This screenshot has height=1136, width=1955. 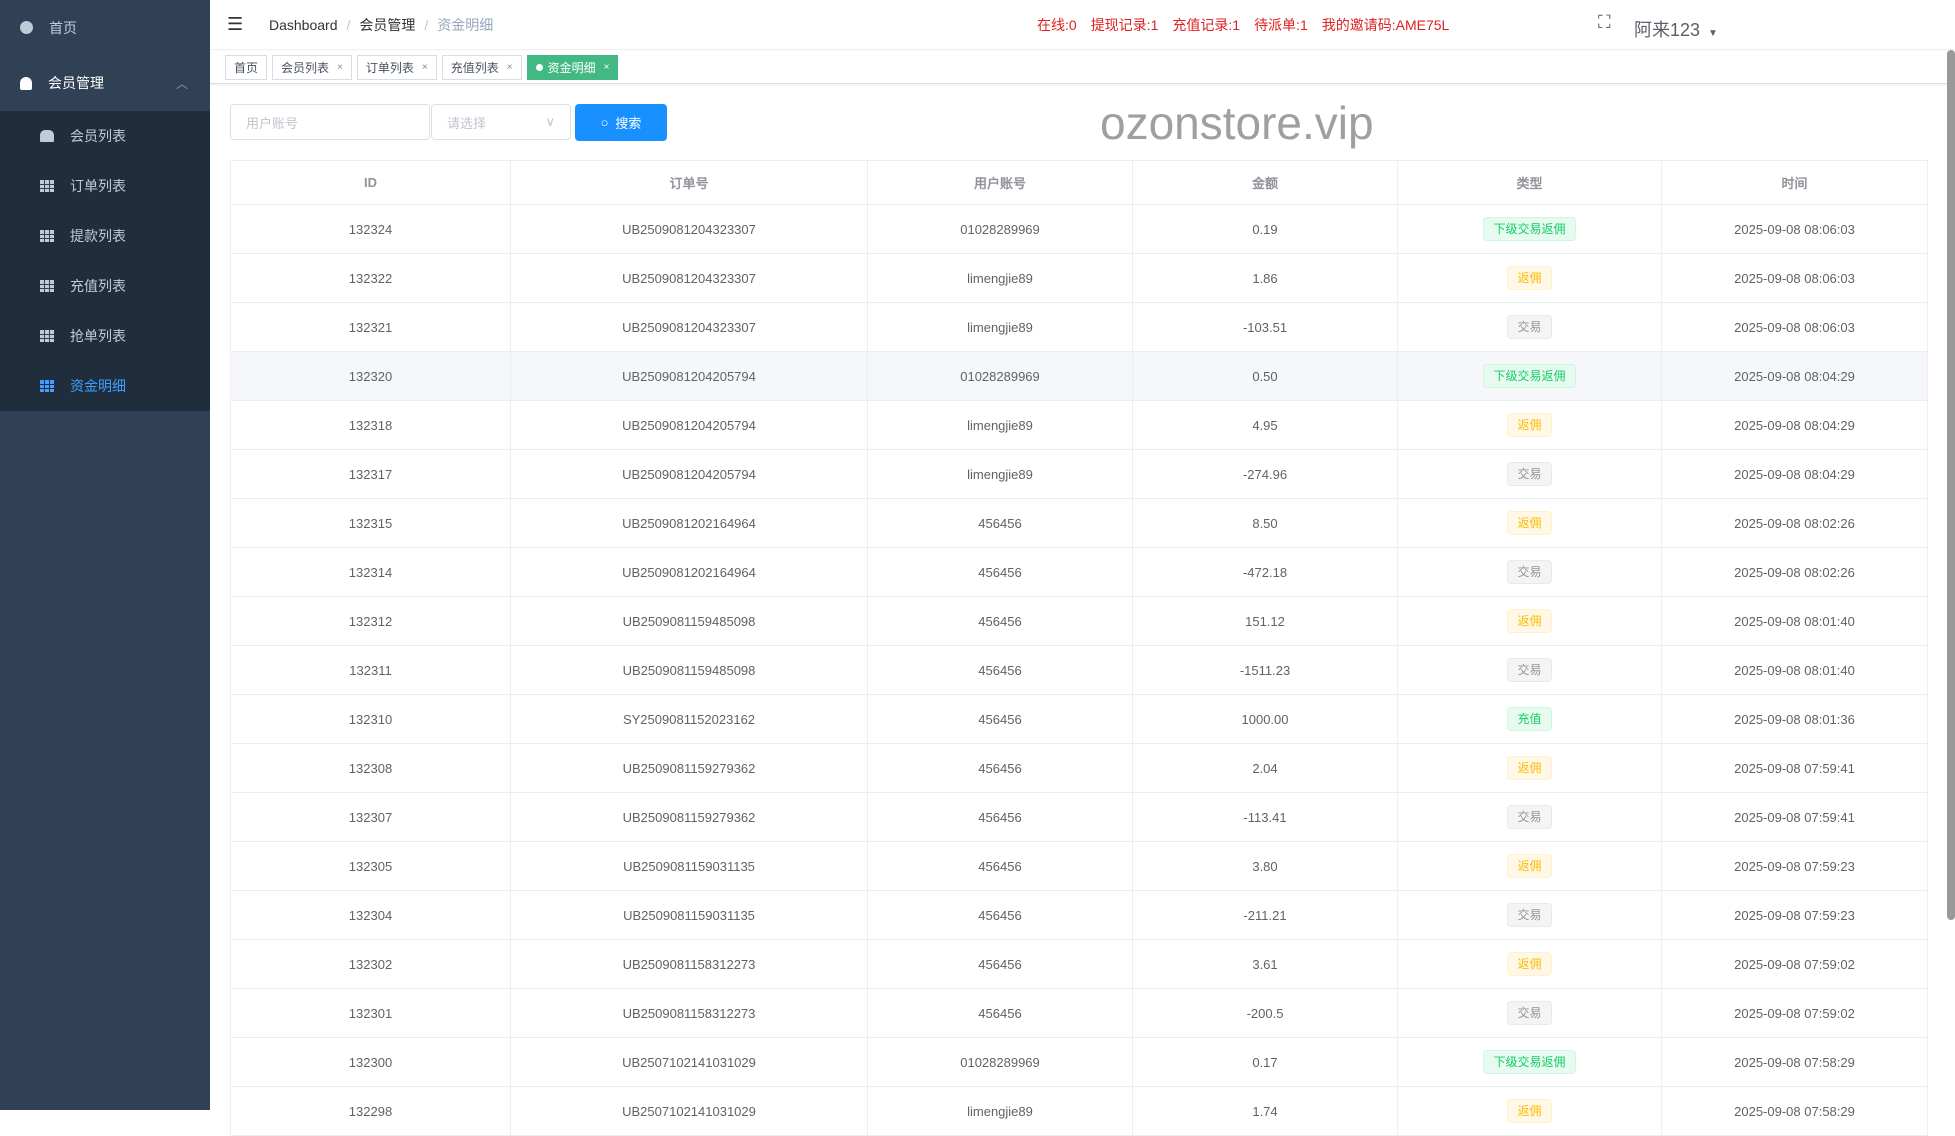 I want to click on table-cell: 132314, so click(x=370, y=572).